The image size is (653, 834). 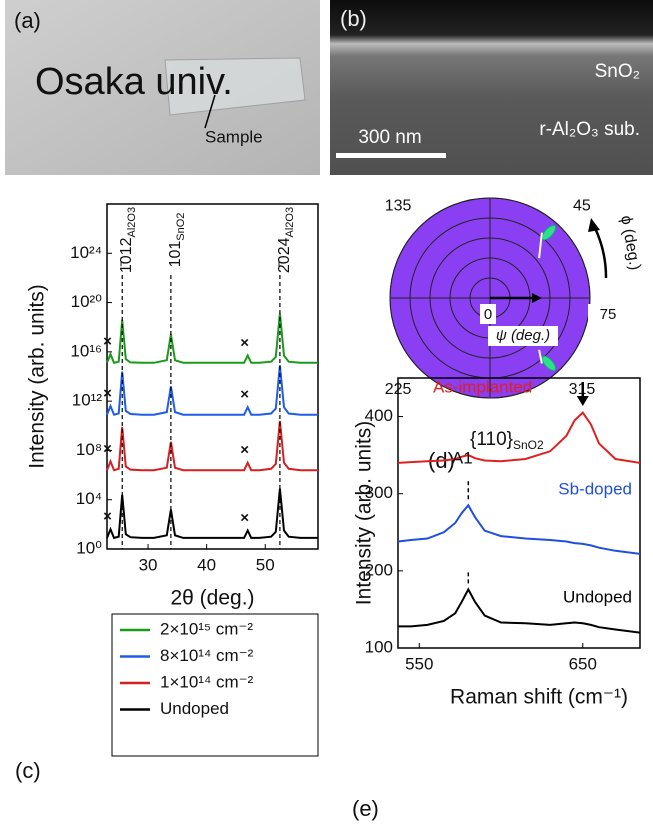 I want to click on peak-label: 1̄012Al2O3, so click(x=128, y=240).